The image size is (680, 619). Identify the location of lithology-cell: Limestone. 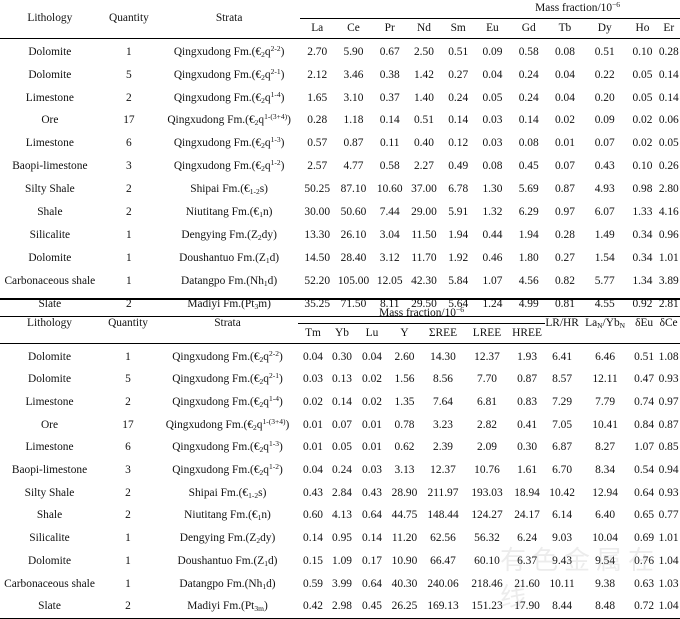
(49, 402).